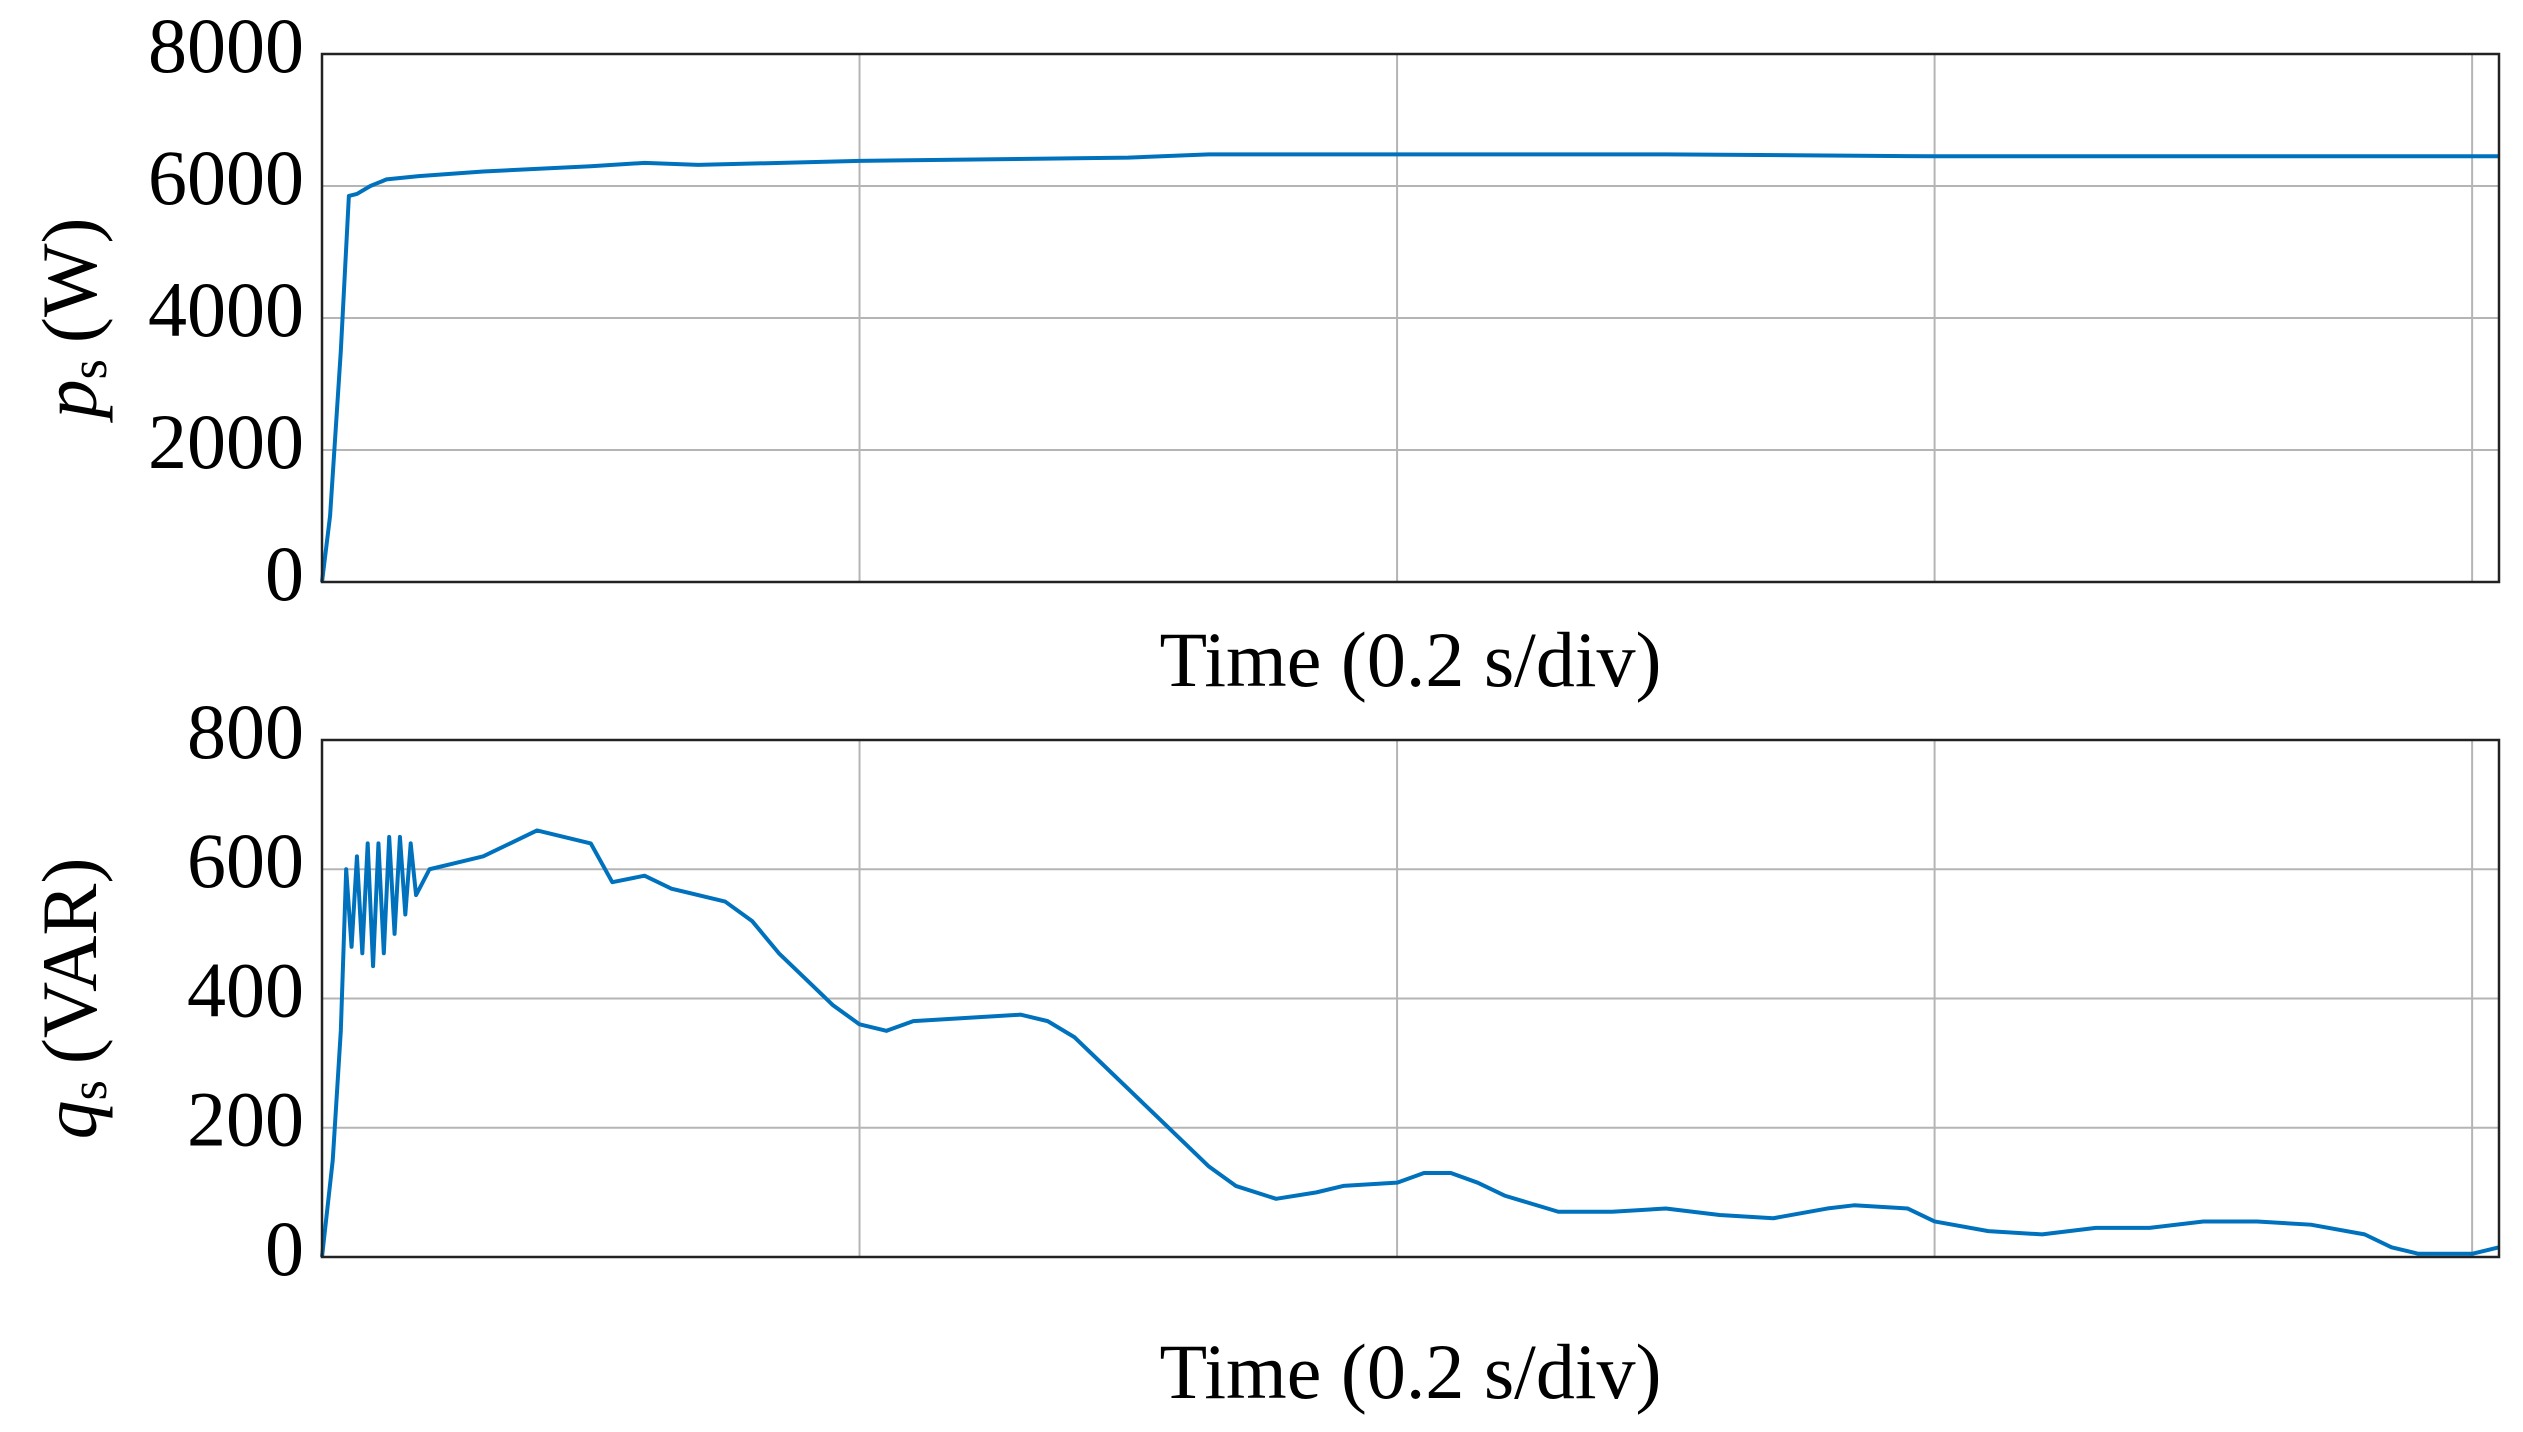 The height and width of the screenshot is (1432, 2523). I want to click on y-tick-label: 8000, so click(226, 45).